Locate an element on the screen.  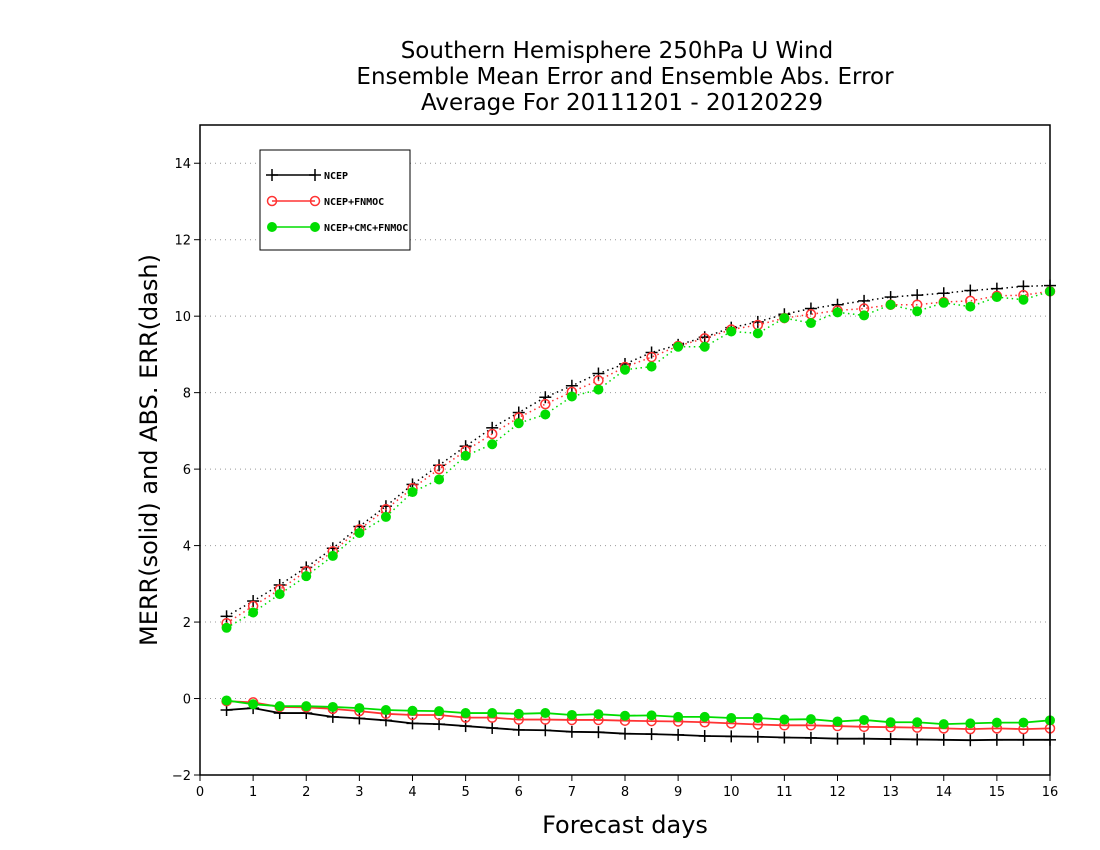
y-tick-label: −2 is located at coordinates (181, 776).